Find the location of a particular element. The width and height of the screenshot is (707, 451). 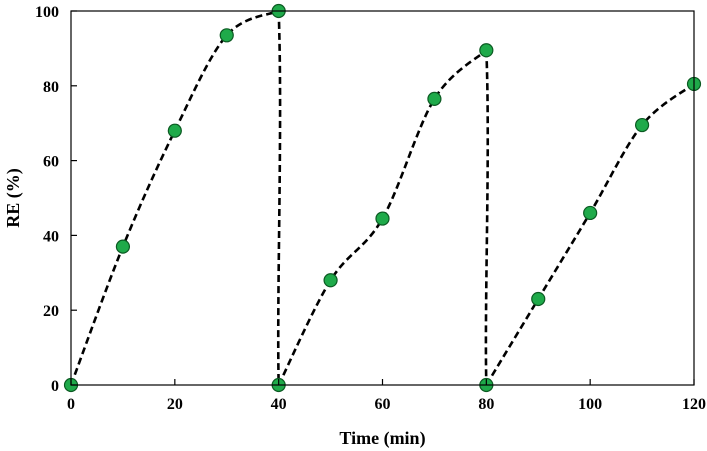

x-tick-label: 40 is located at coordinates (279, 404).